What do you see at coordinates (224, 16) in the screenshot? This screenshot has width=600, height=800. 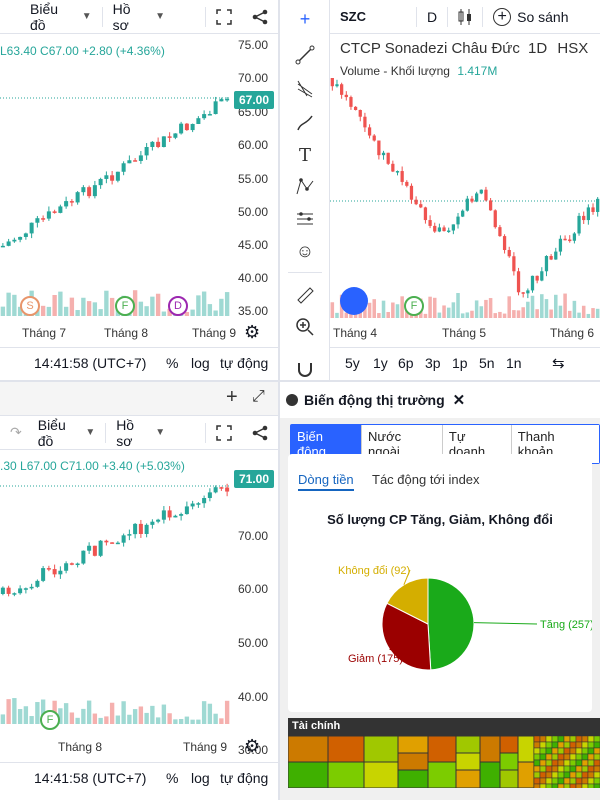 I see `fullscreen-button` at bounding box center [224, 16].